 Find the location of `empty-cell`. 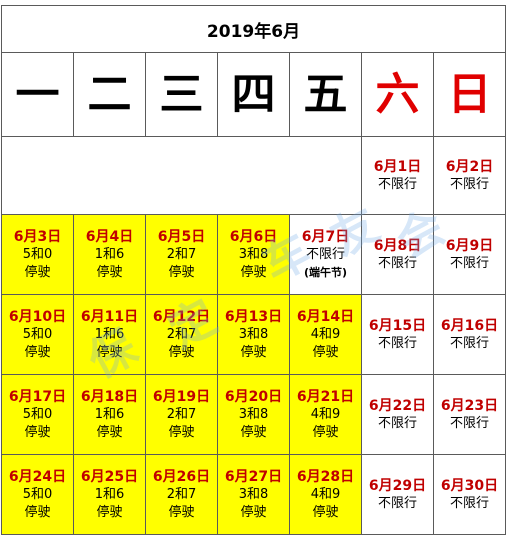

empty-cell is located at coordinates (181, 176).